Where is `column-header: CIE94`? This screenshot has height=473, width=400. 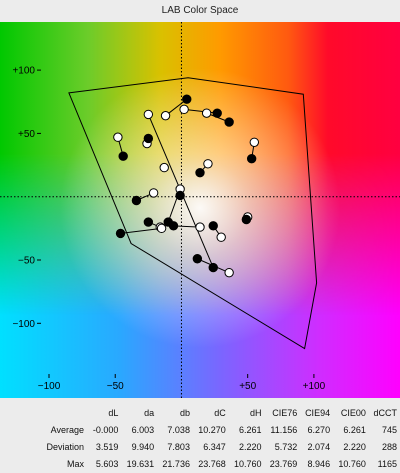
column-header: CIE94 is located at coordinates (318, 412).